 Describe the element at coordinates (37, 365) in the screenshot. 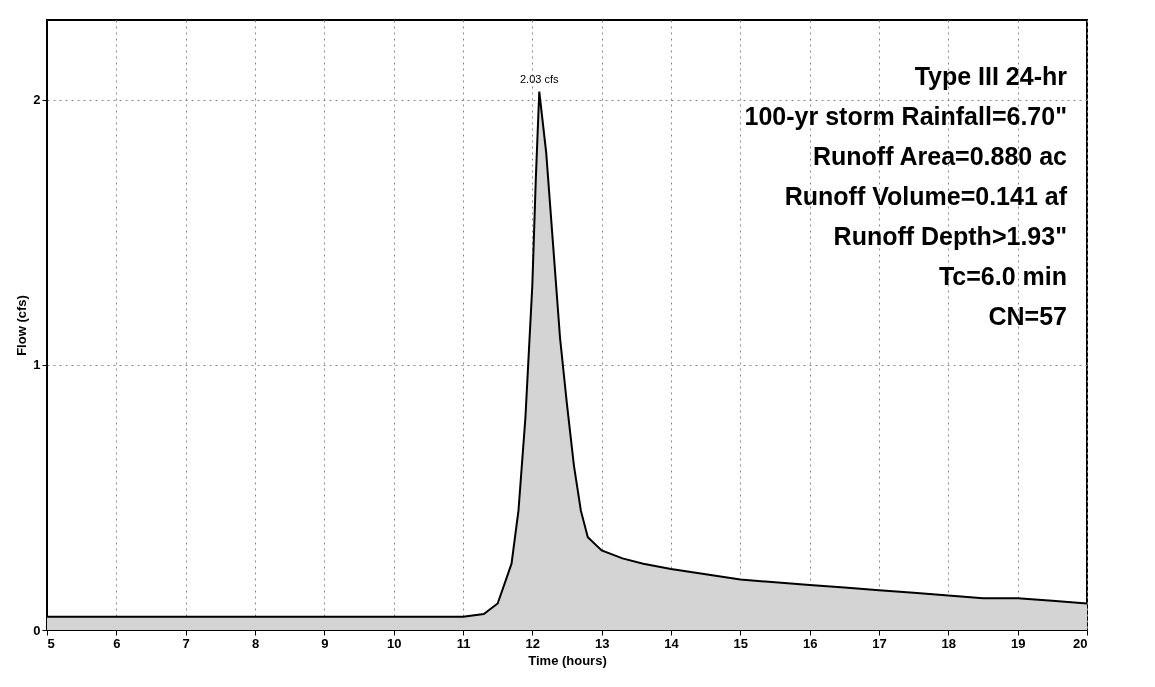

I see `y-tick-label: 1` at that location.